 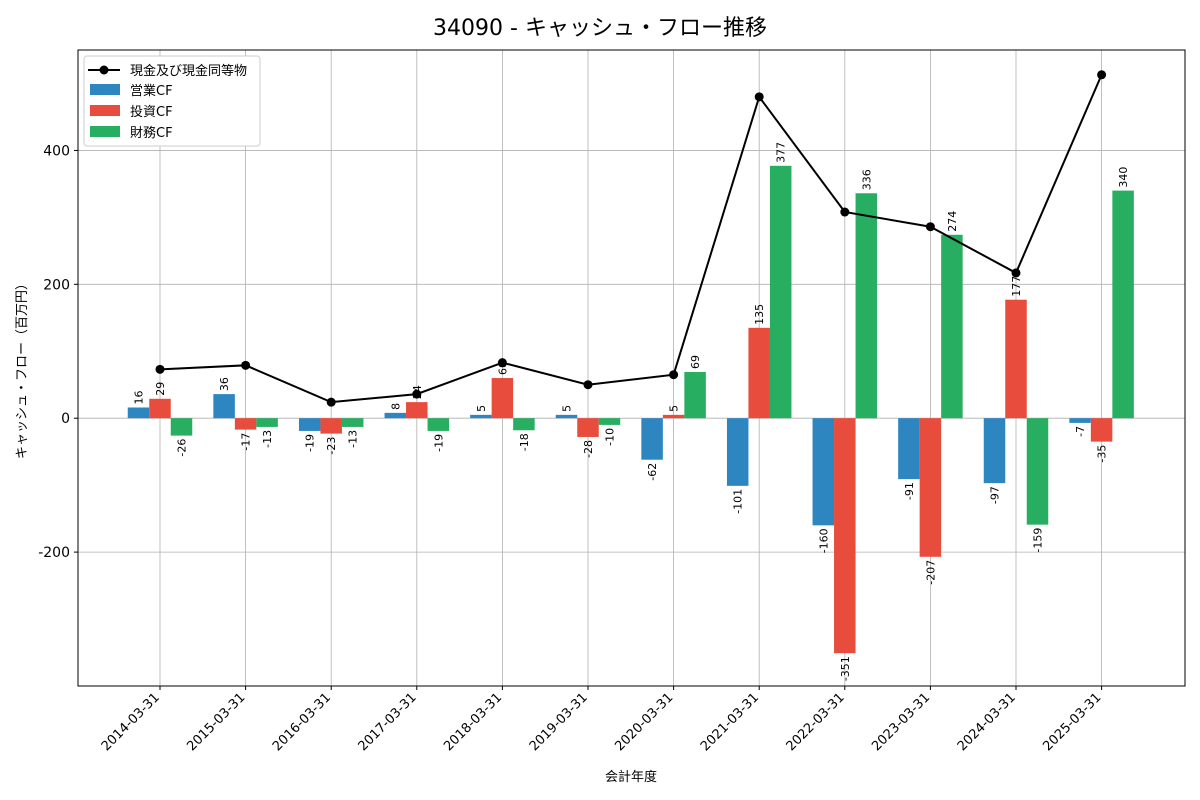 I want to click on bar-label-investing: 24, so click(x=417, y=392).